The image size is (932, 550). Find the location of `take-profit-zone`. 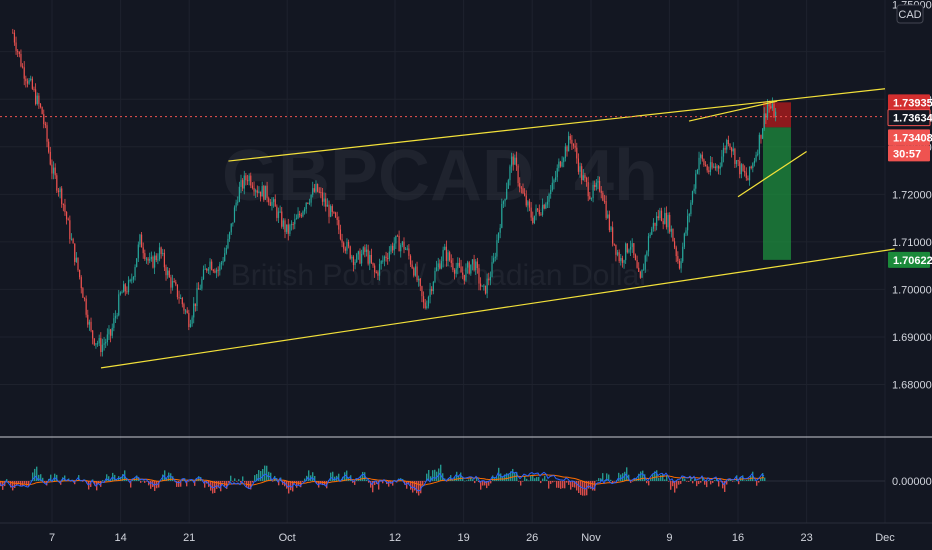

take-profit-zone is located at coordinates (777, 193).